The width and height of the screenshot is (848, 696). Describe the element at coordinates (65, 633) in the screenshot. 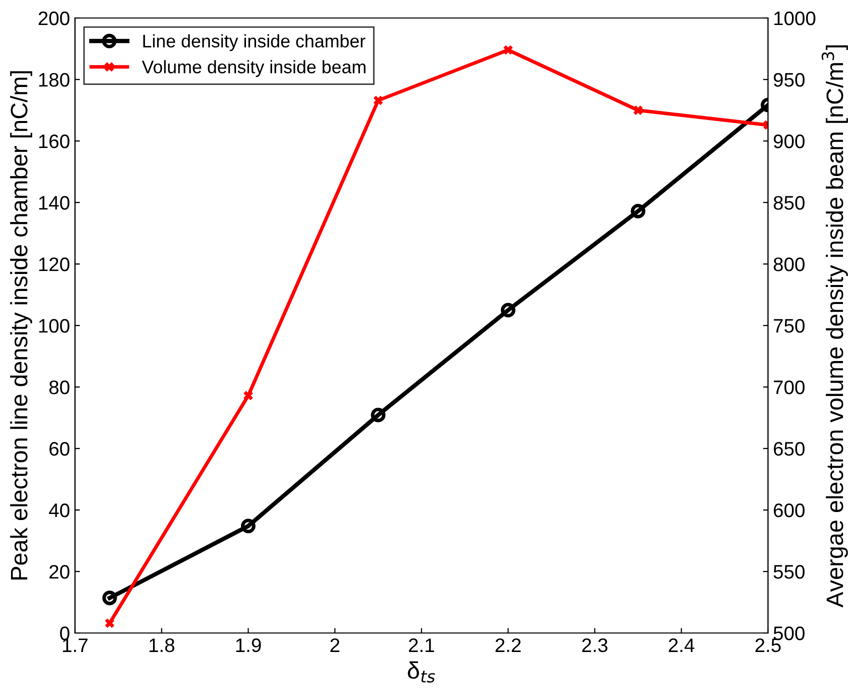

I see `y-tick-label: 0` at that location.